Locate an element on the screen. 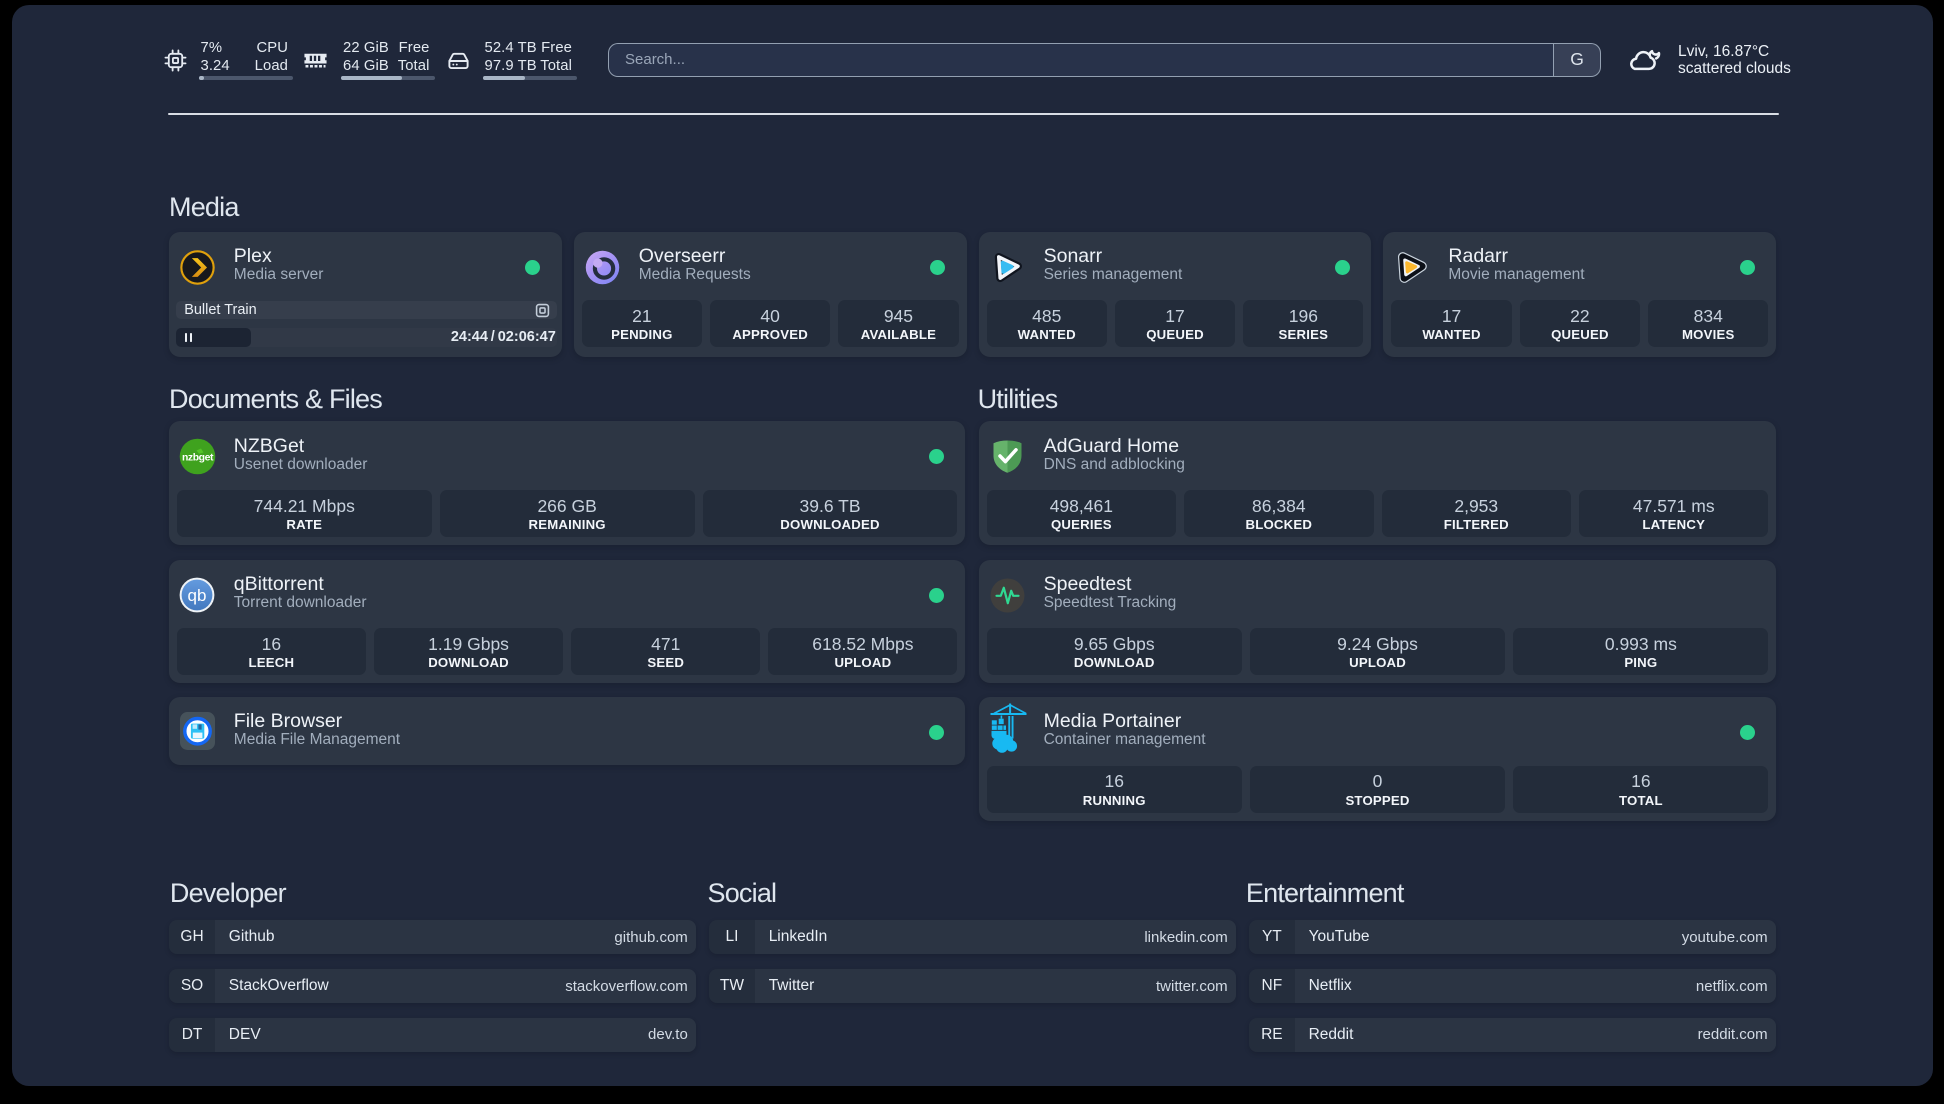  svg-text: qb is located at coordinates (197, 595).